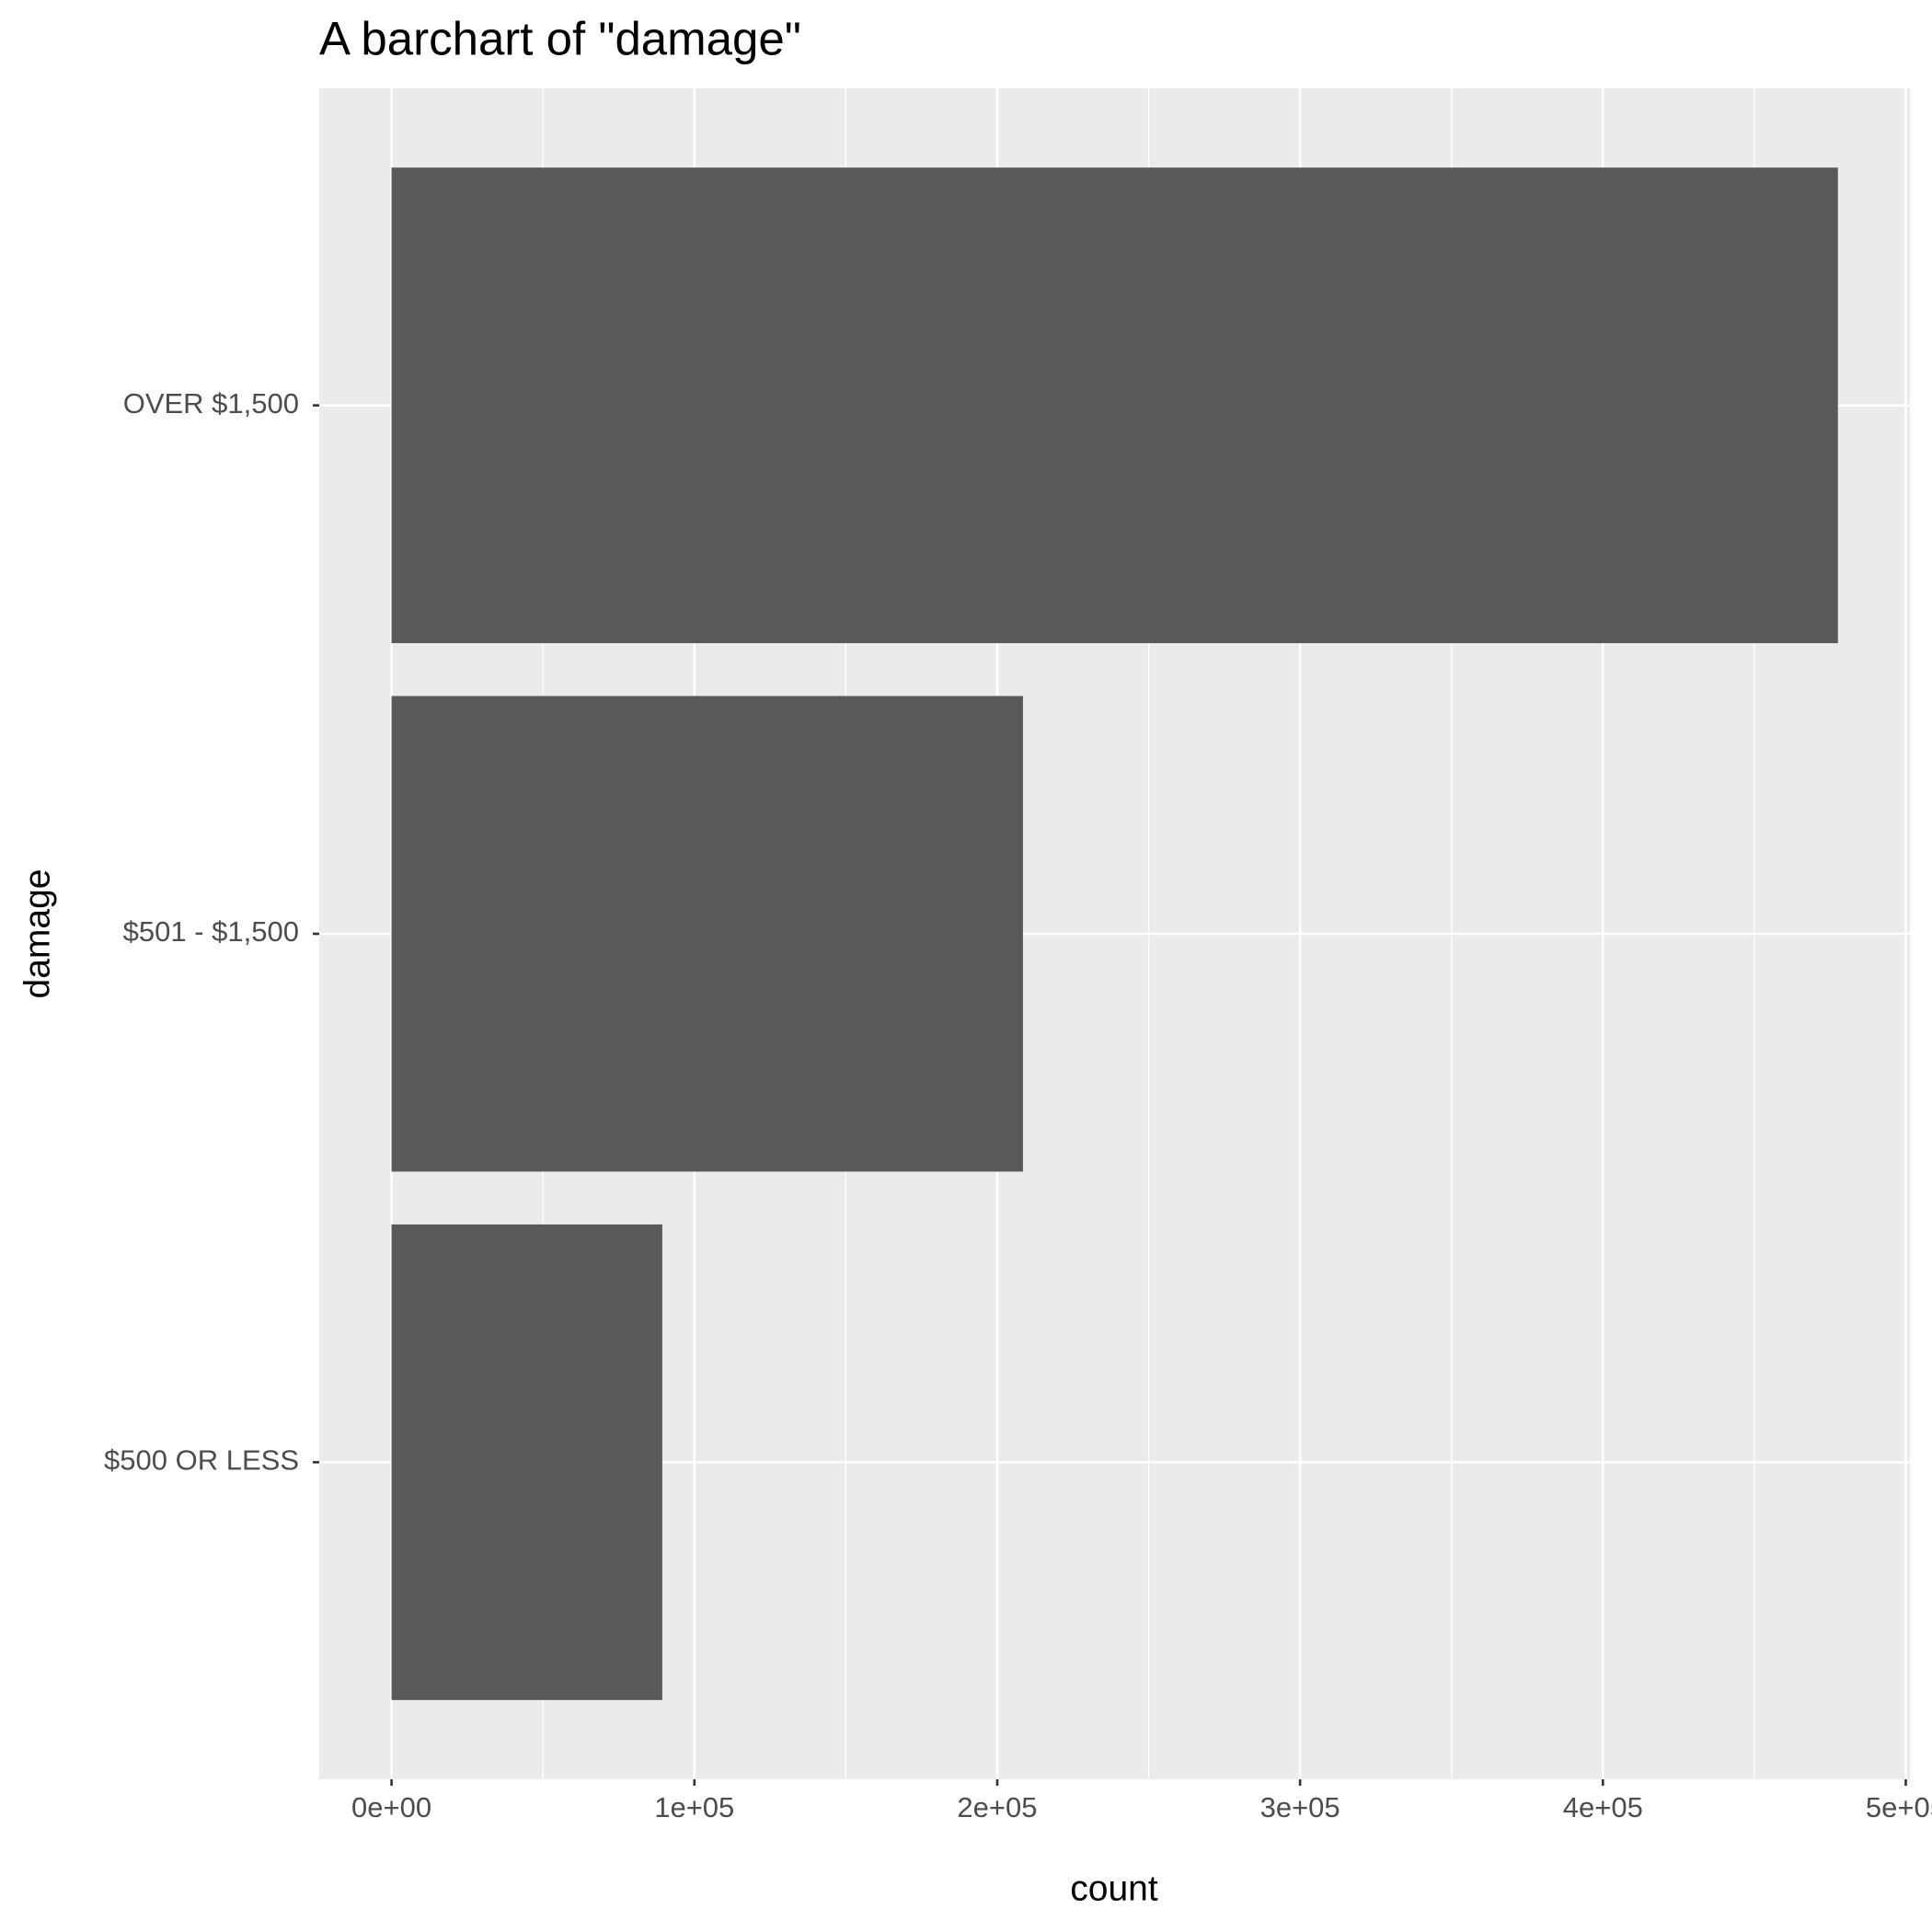 The image size is (1932, 1932). What do you see at coordinates (211, 931) in the screenshot?
I see `y-tick-label: $501 - $1,500` at bounding box center [211, 931].